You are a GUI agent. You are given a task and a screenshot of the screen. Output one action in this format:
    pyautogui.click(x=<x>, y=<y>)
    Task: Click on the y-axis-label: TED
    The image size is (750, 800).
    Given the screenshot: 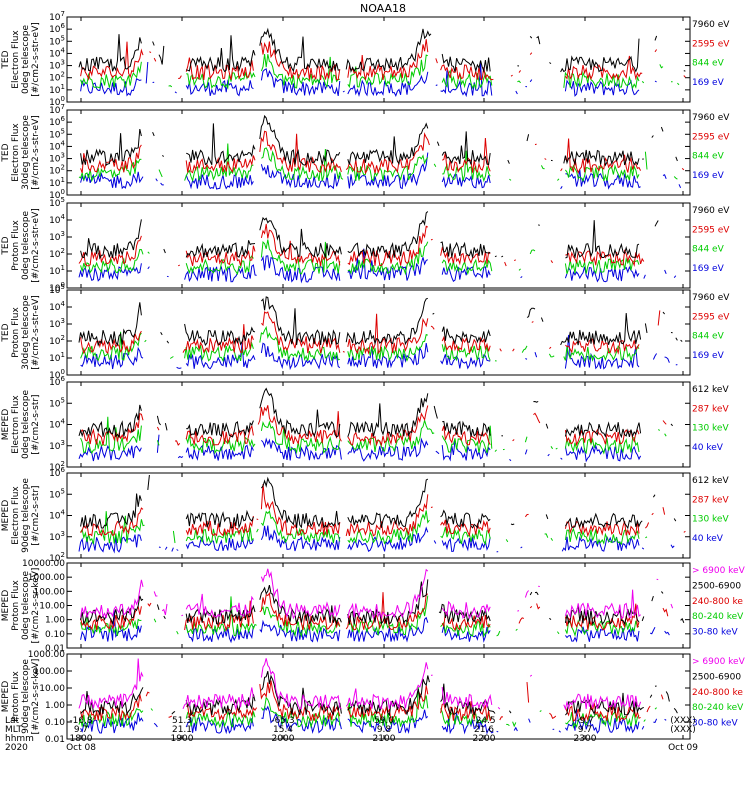 What is the action you would take?
    pyautogui.click(x=6, y=152)
    